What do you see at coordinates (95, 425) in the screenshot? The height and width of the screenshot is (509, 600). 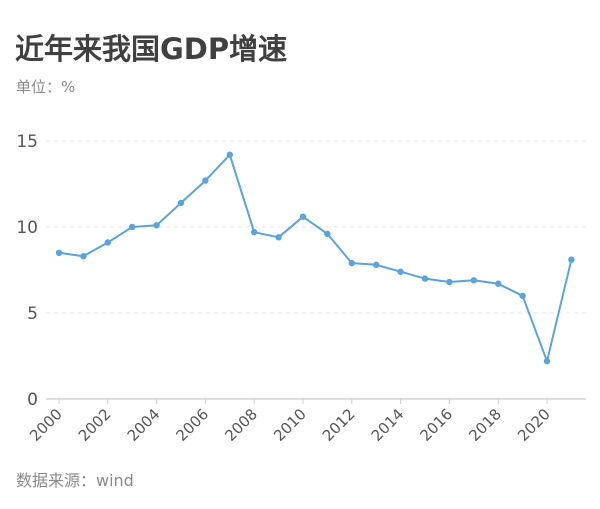 I see `x-tick-label: 2002` at bounding box center [95, 425].